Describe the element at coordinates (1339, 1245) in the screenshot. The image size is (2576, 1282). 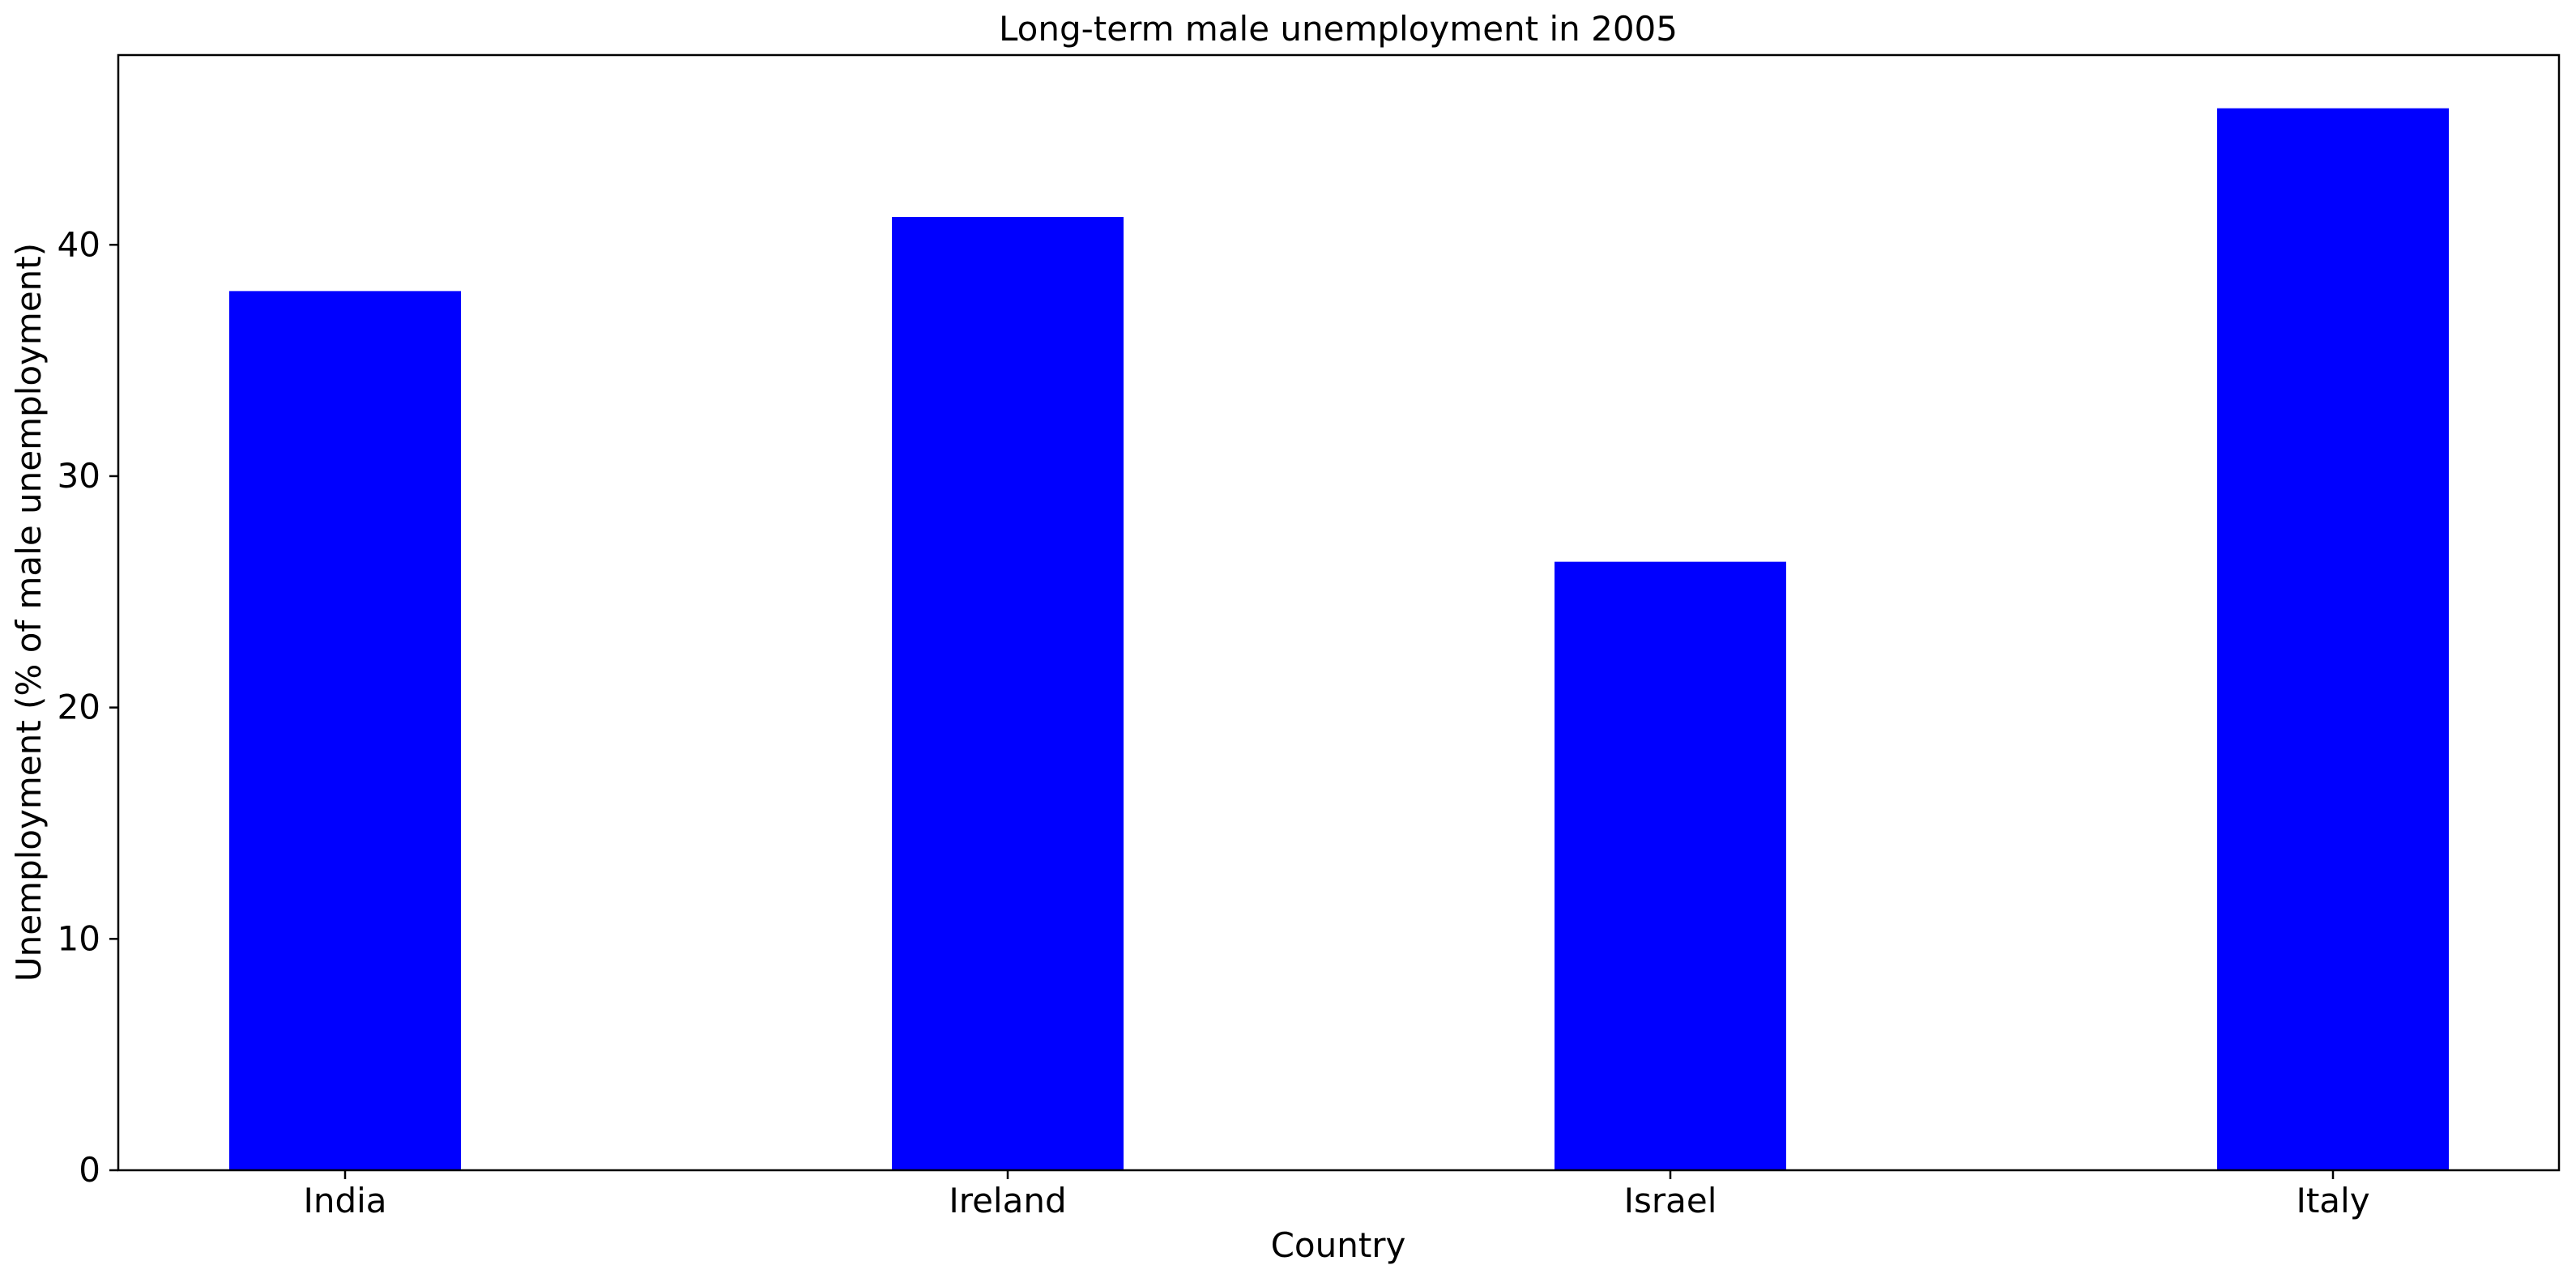
I see `x-axis-label: Country` at that location.